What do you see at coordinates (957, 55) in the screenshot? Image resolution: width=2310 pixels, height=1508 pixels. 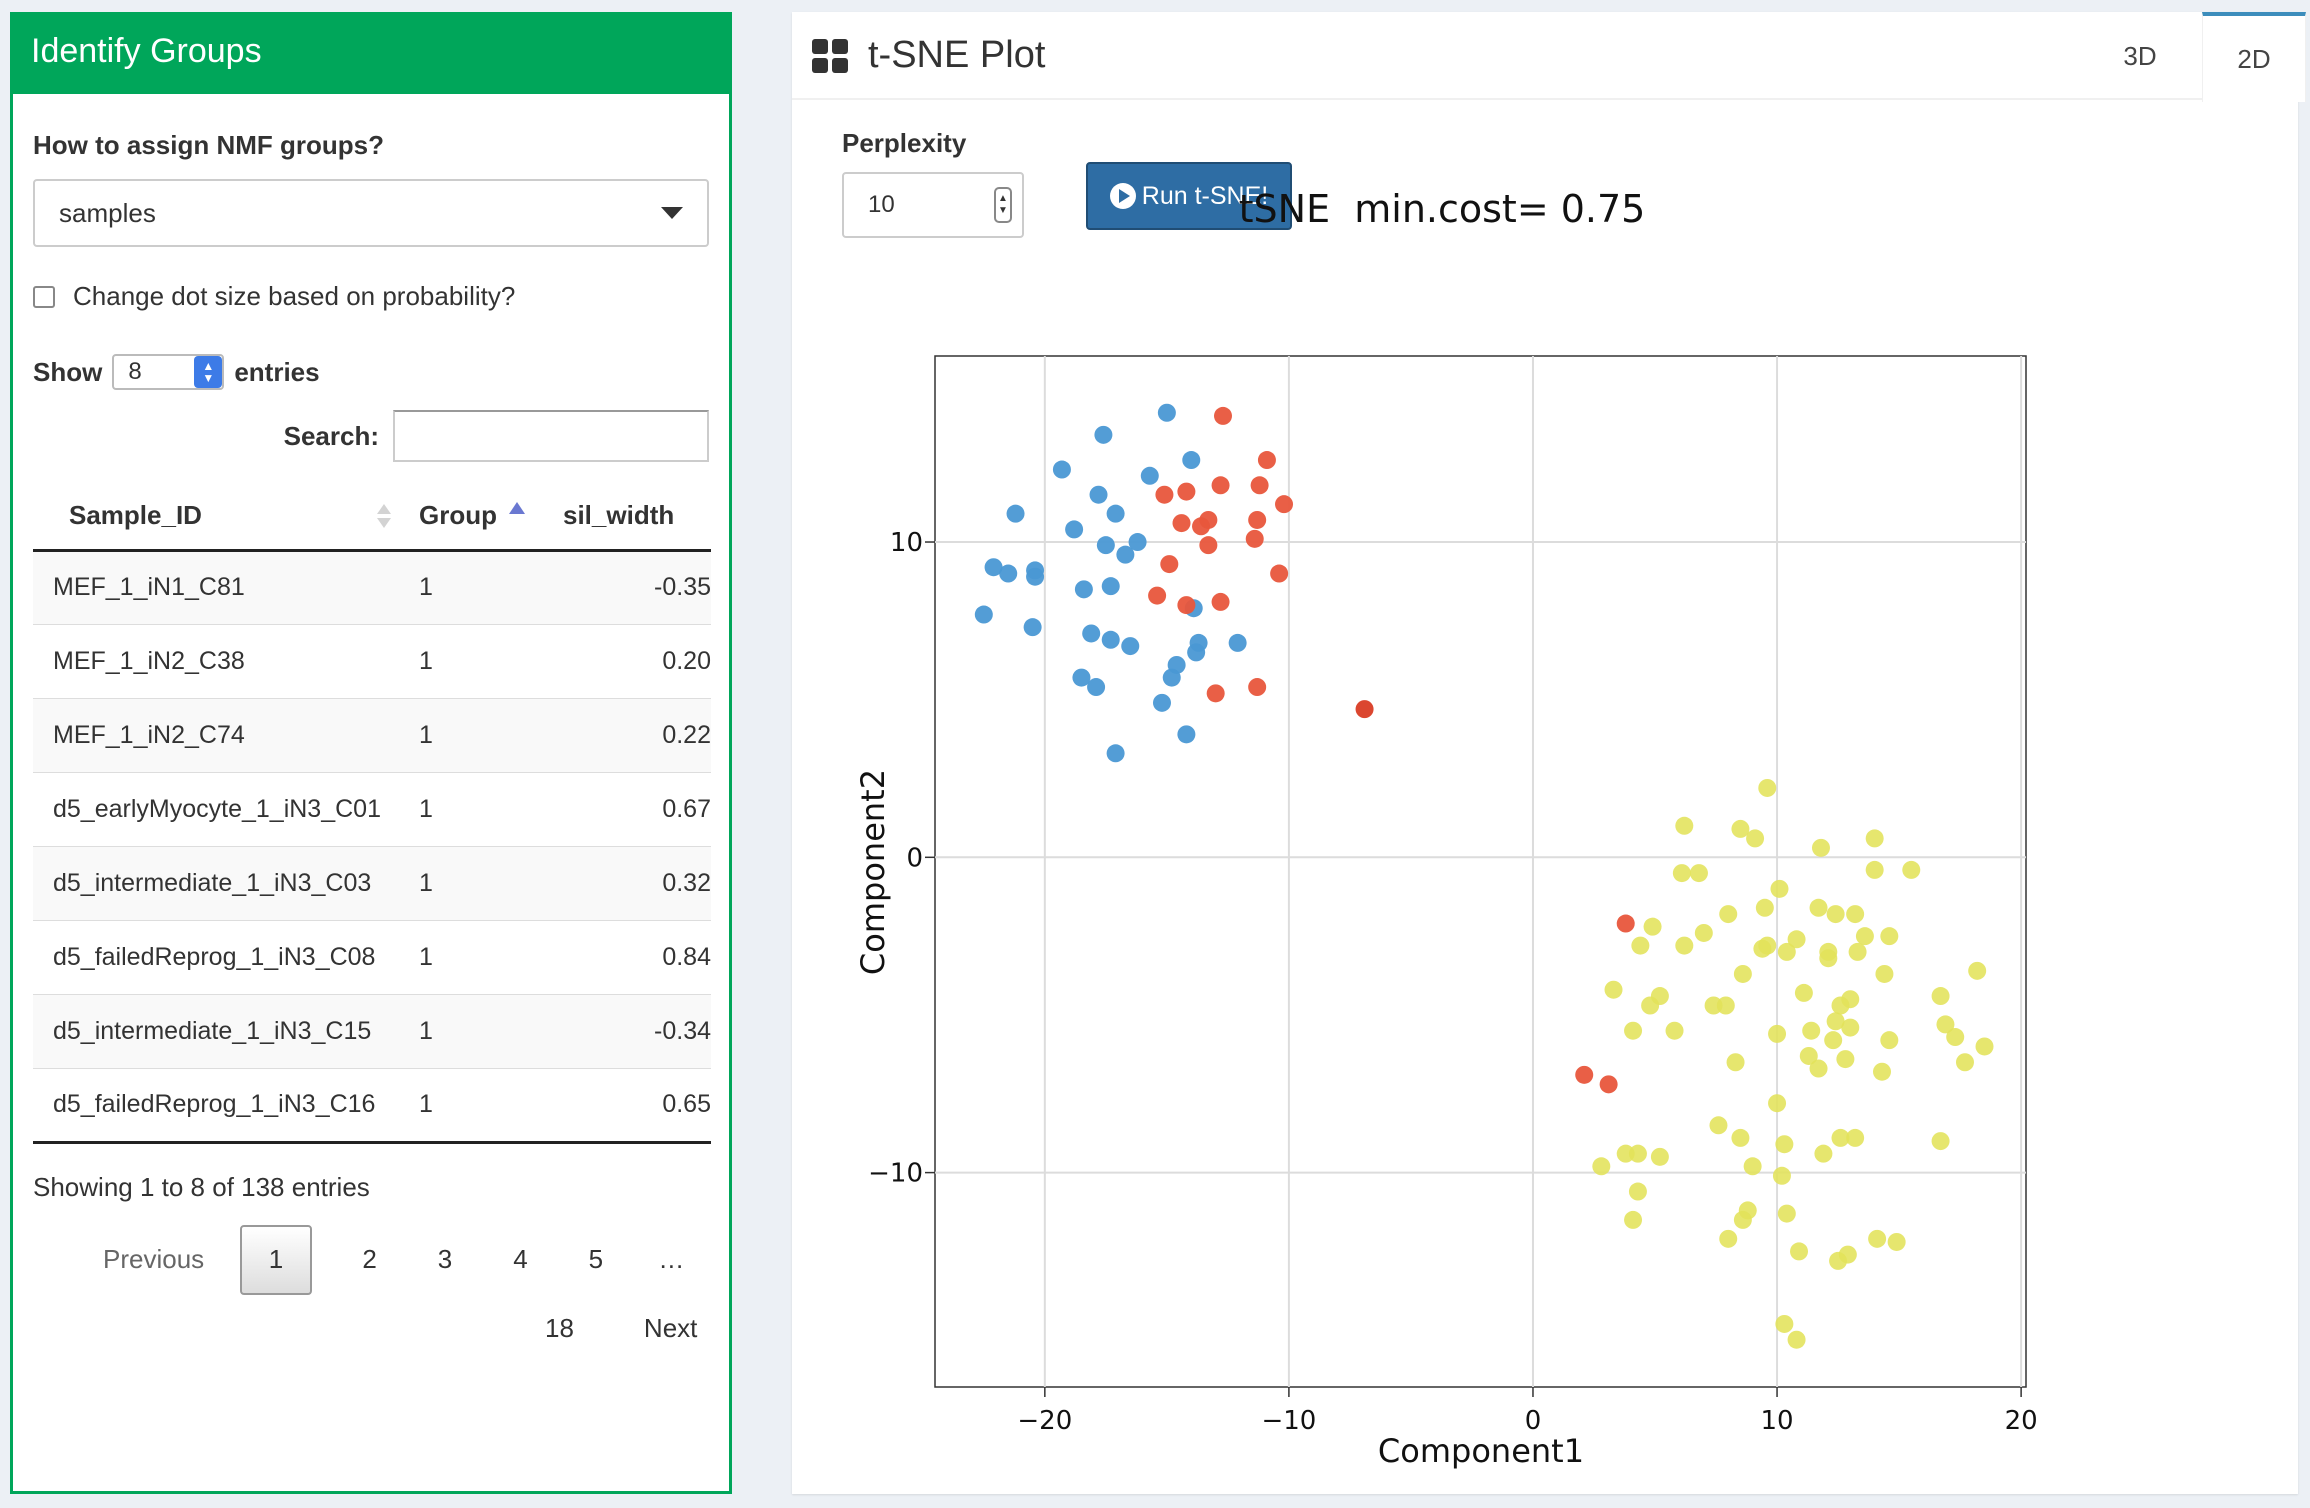 I see `tsne-plot-title: t-SNE Plot` at bounding box center [957, 55].